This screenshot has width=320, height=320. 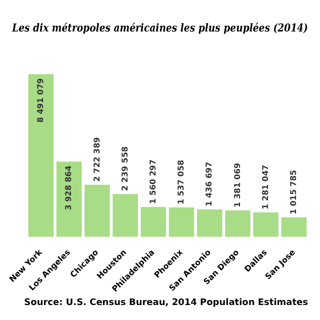 I want to click on data-label: 1 281 047, so click(x=265, y=187).